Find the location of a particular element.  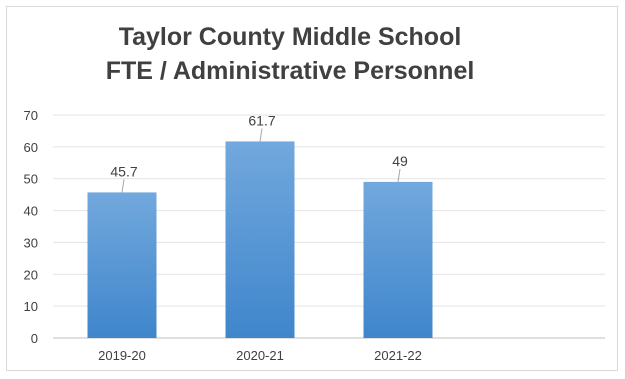

y-axis: 0 10 20 30 40 50 60 70 is located at coordinates (31, 227).